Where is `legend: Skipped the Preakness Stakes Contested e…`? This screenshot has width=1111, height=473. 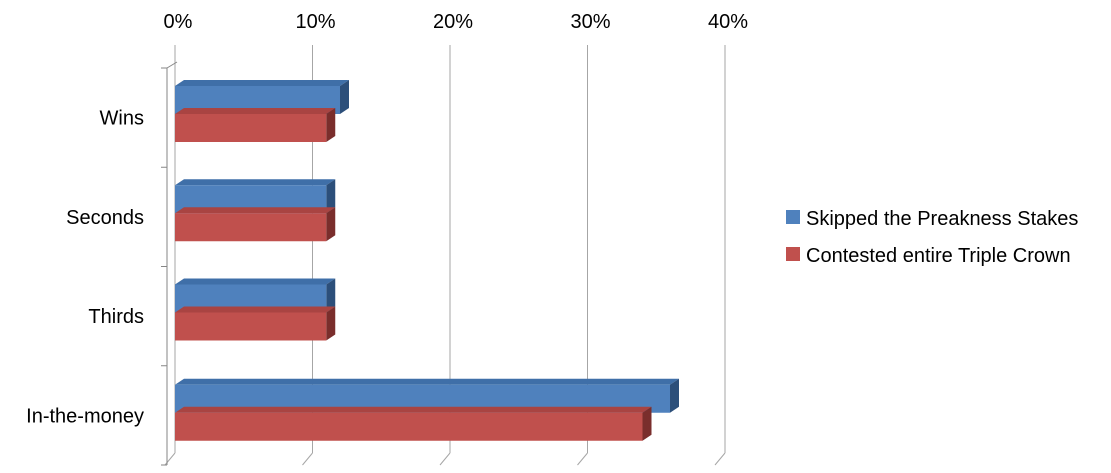
legend: Skipped the Preakness Stakes Contested e… is located at coordinates (932, 237).